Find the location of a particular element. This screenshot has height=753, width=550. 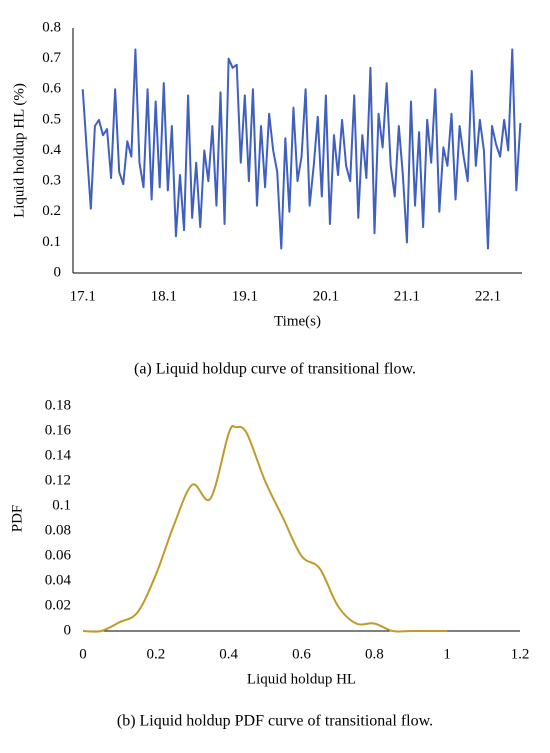

y-tick-label: 0.2 is located at coordinates (51, 211).